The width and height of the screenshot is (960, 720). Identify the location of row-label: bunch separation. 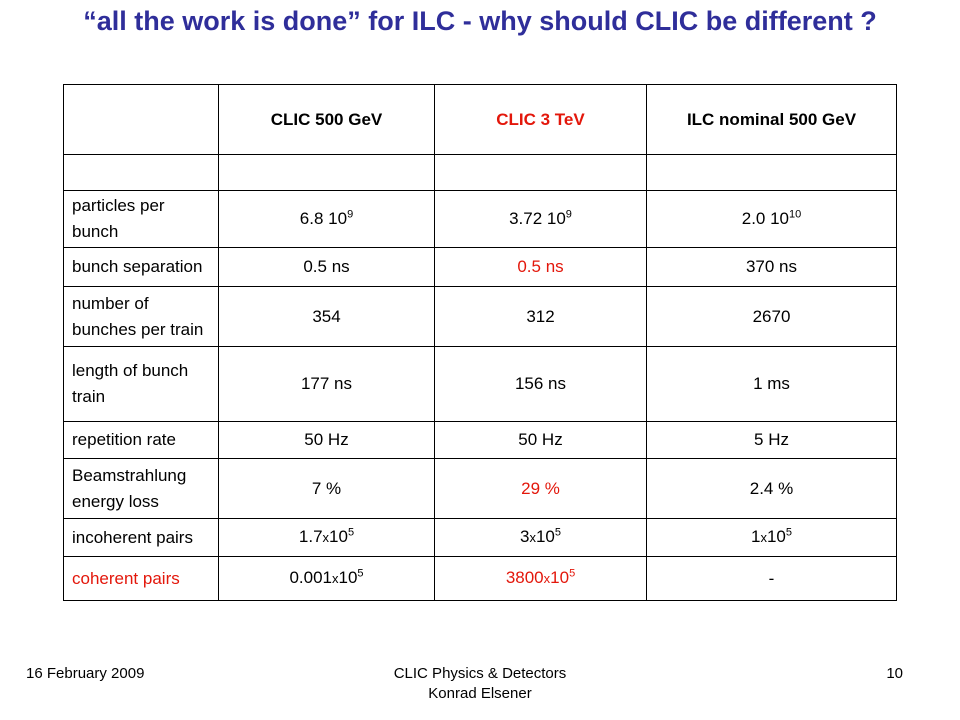
(141, 267).